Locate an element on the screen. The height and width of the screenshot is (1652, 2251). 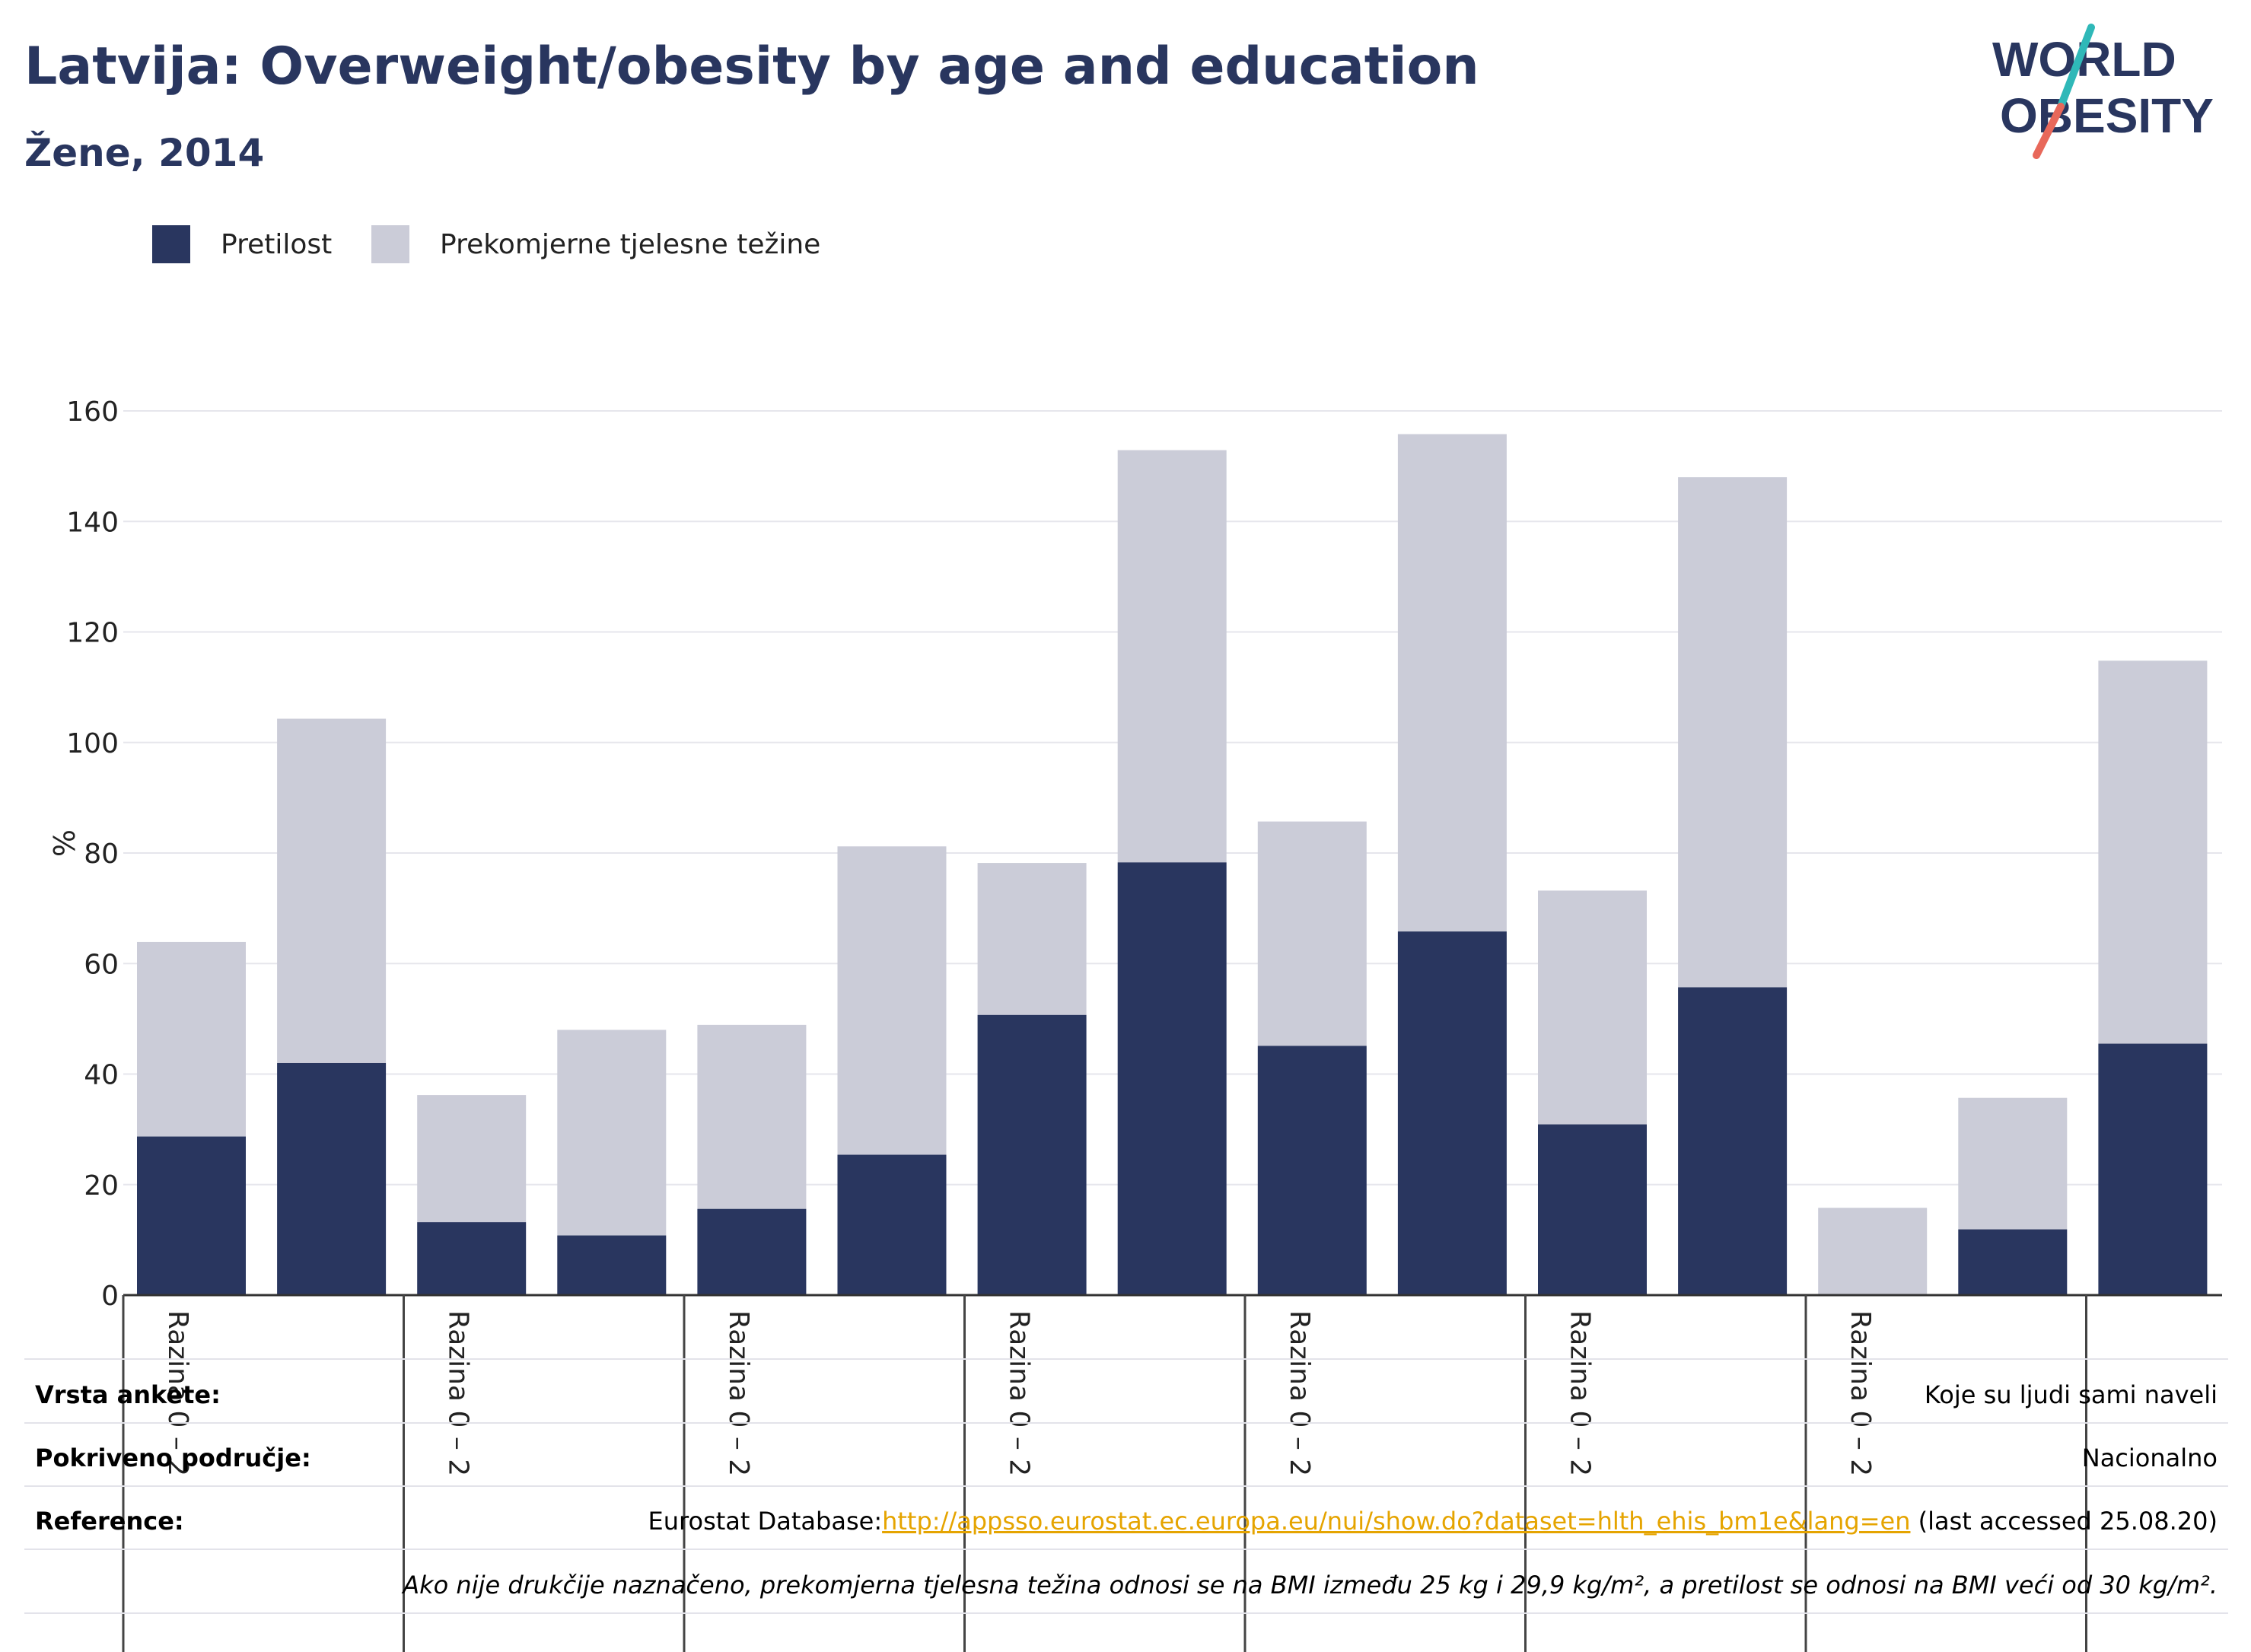
reference-suffix: (last accessed 25.08.20) is located at coordinates (2064, 1521).